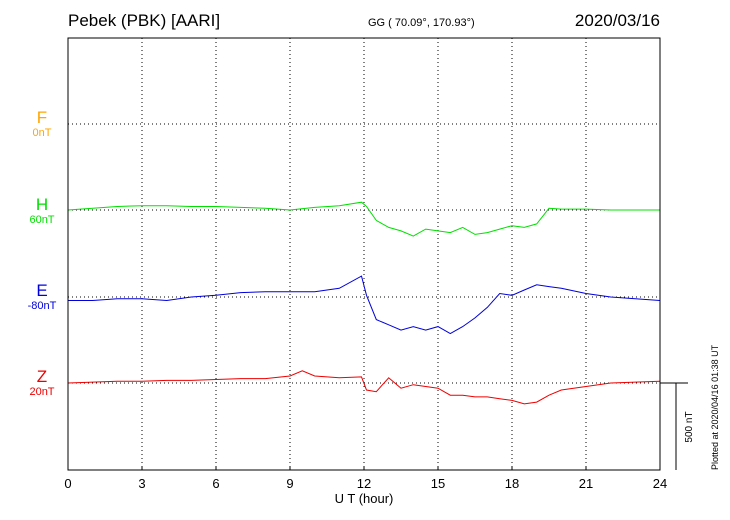 This screenshot has height=520, width=730. What do you see at coordinates (364, 387) in the screenshot?
I see `series-line-z` at bounding box center [364, 387].